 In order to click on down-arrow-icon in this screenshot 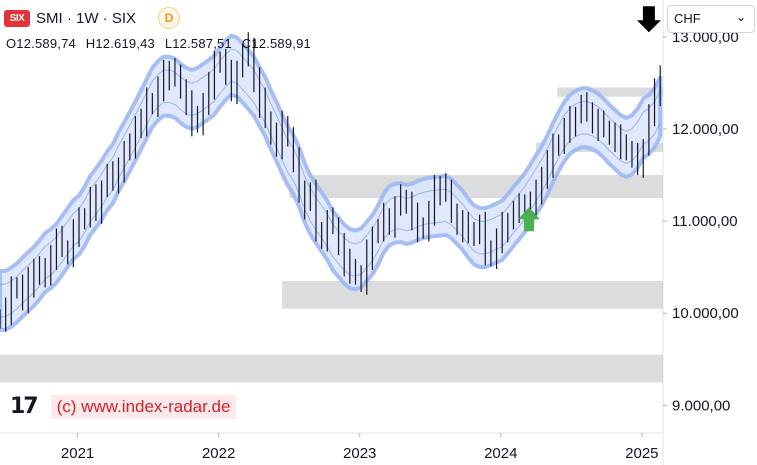, I will do `click(648, 19)`.